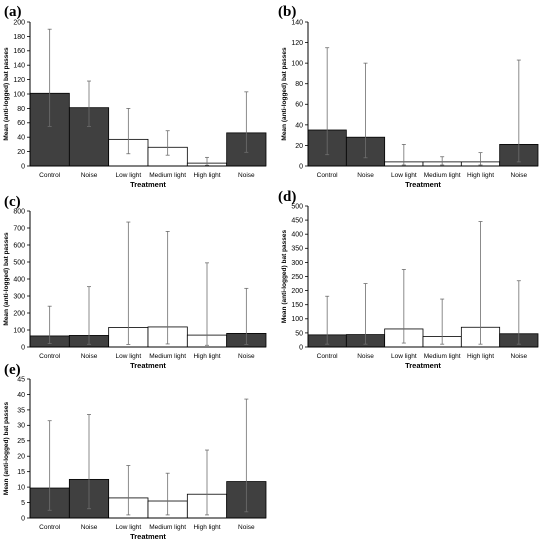 This screenshot has height=544, width=544. I want to click on y-tick-label: 800, so click(19, 211).